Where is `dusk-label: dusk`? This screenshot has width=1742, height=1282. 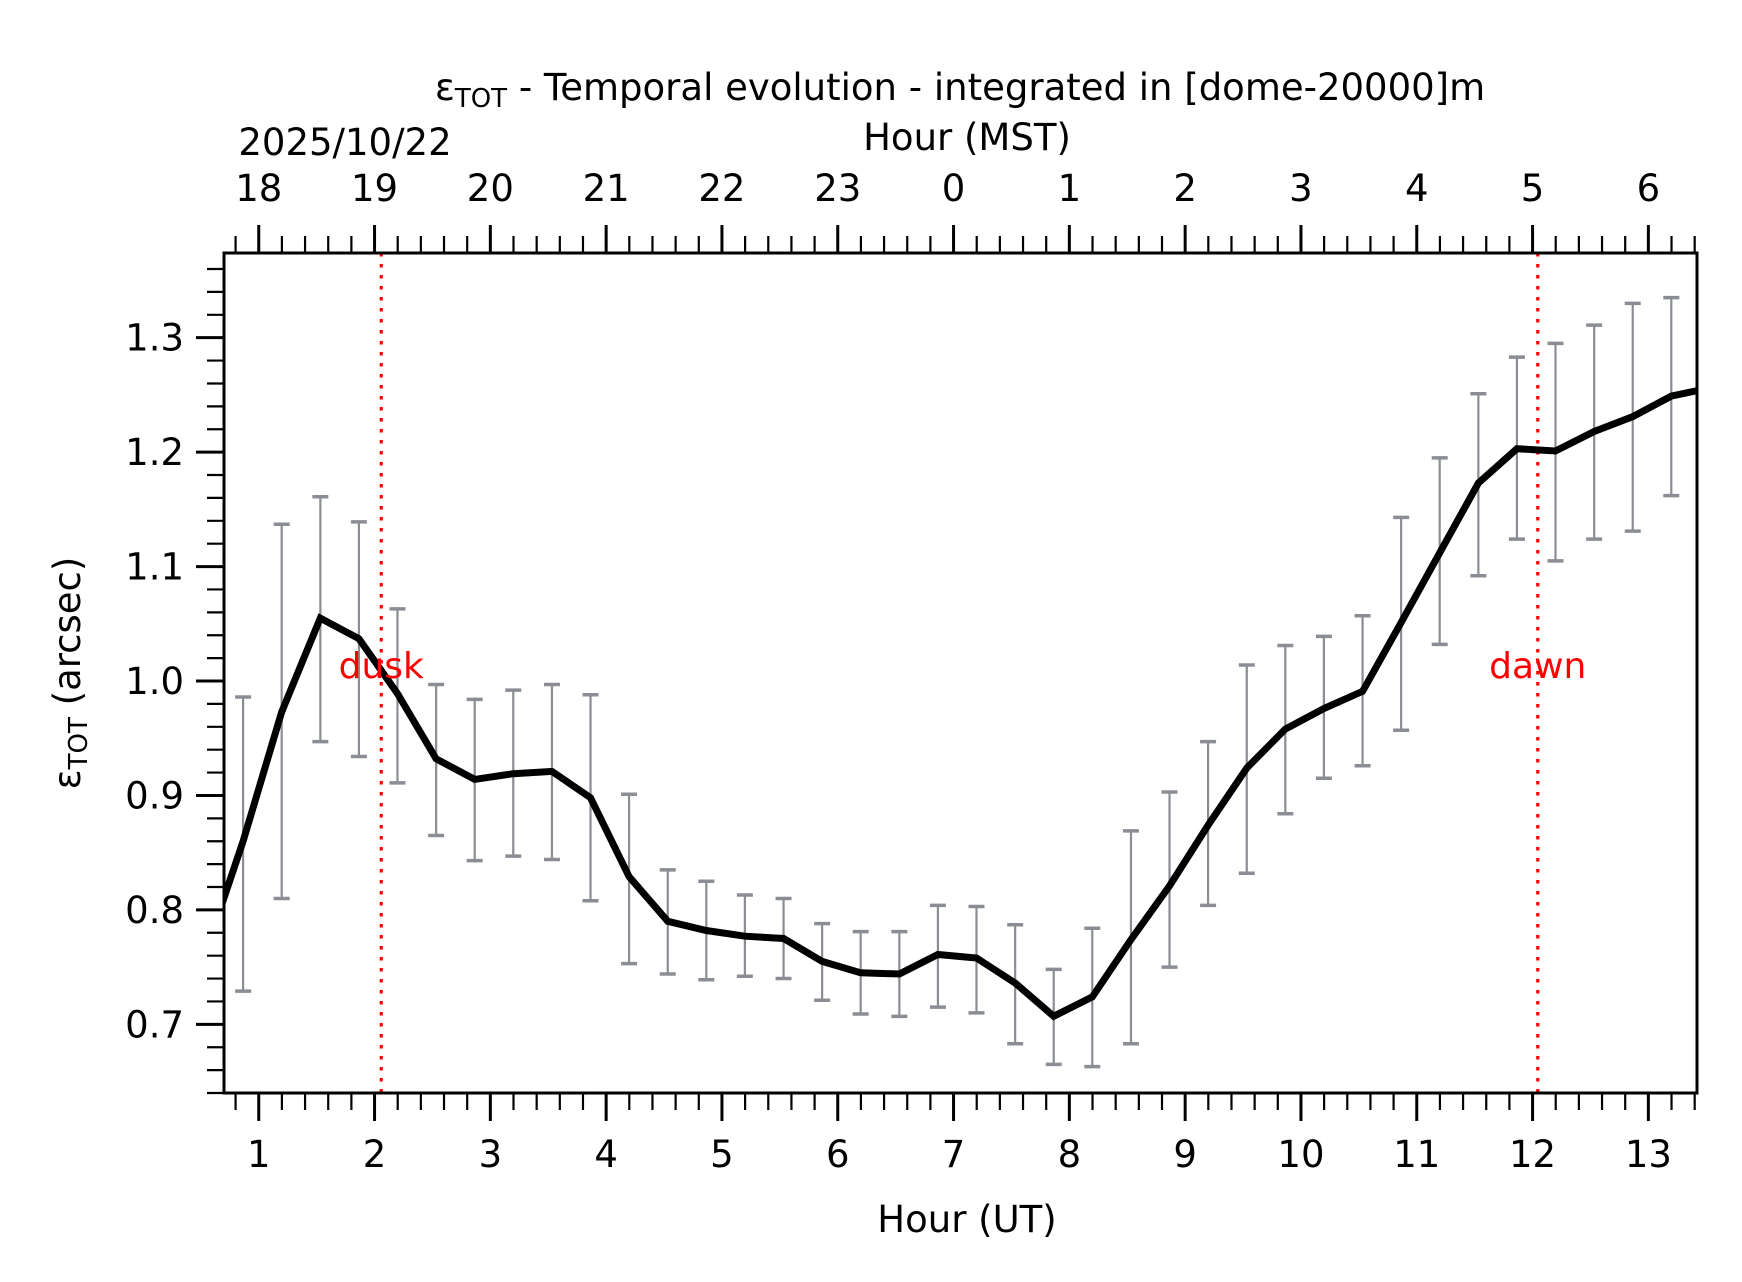 dusk-label: dusk is located at coordinates (381, 666).